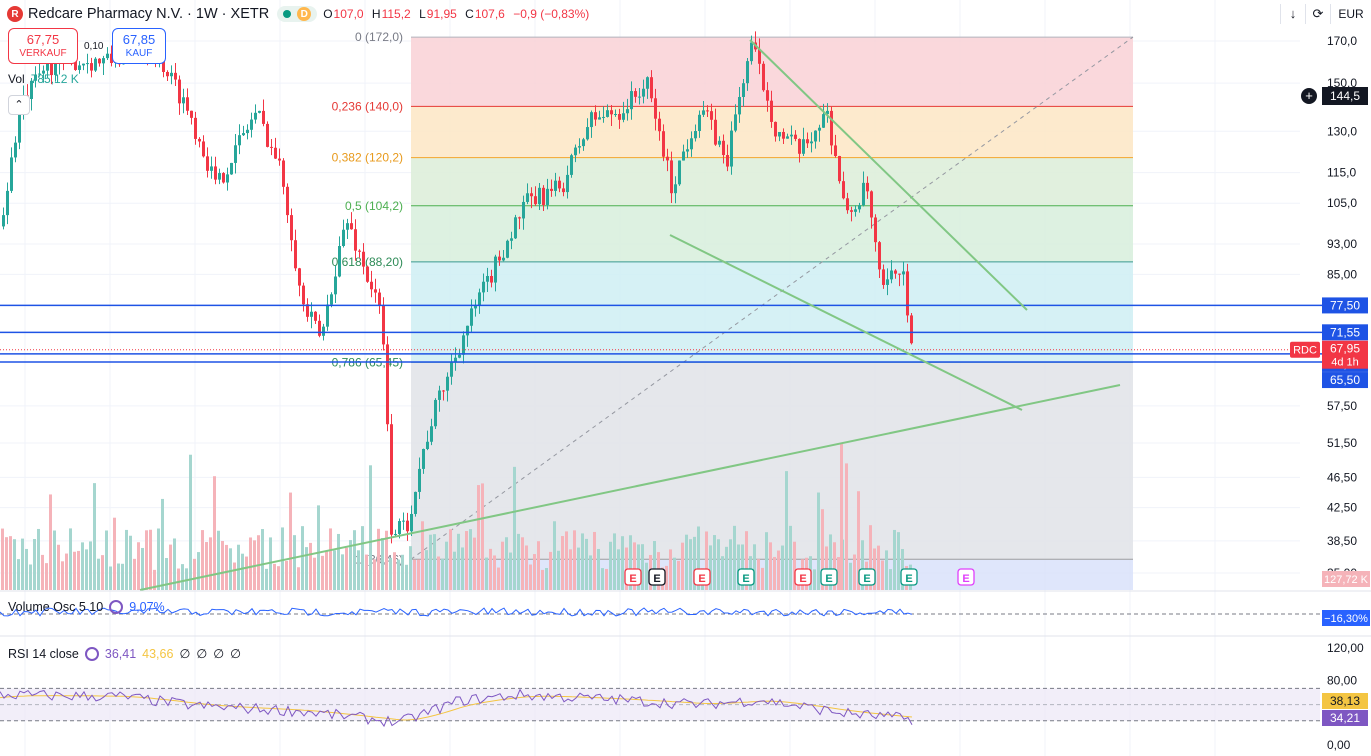  I want to click on fib-level-label: 0,236 (140,0), so click(367, 106).